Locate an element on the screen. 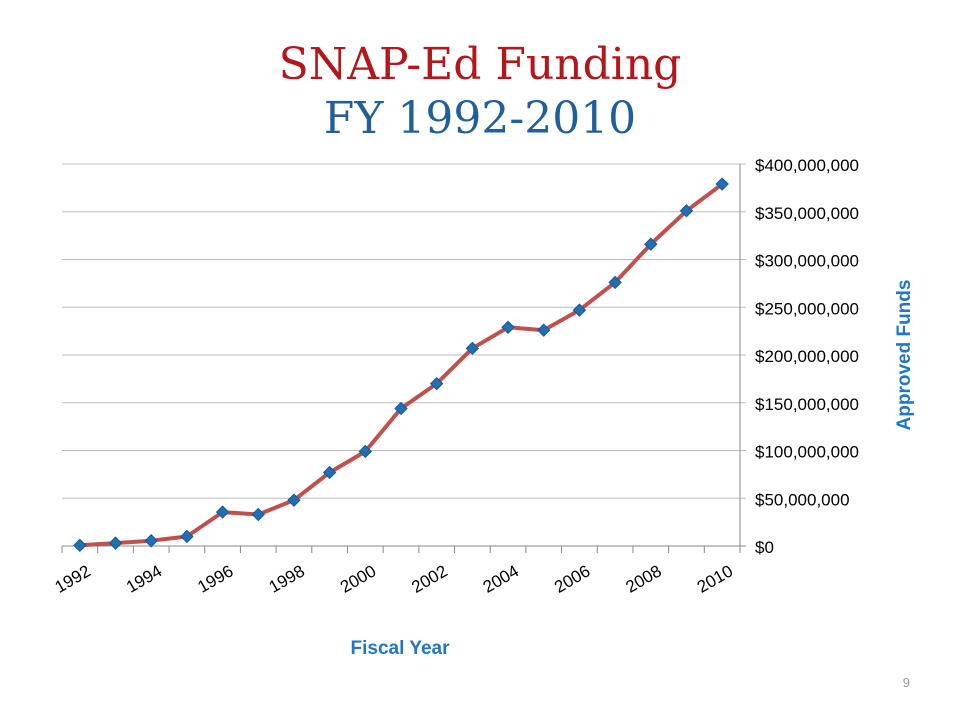  y-tick-label: $250,000,000 is located at coordinates (807, 308).